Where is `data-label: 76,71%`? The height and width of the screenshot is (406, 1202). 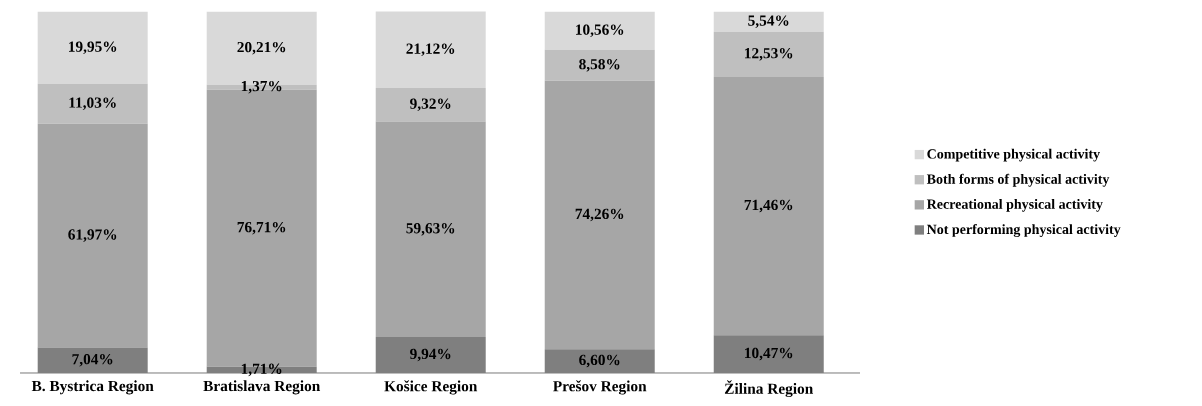
data-label: 76,71% is located at coordinates (261, 228).